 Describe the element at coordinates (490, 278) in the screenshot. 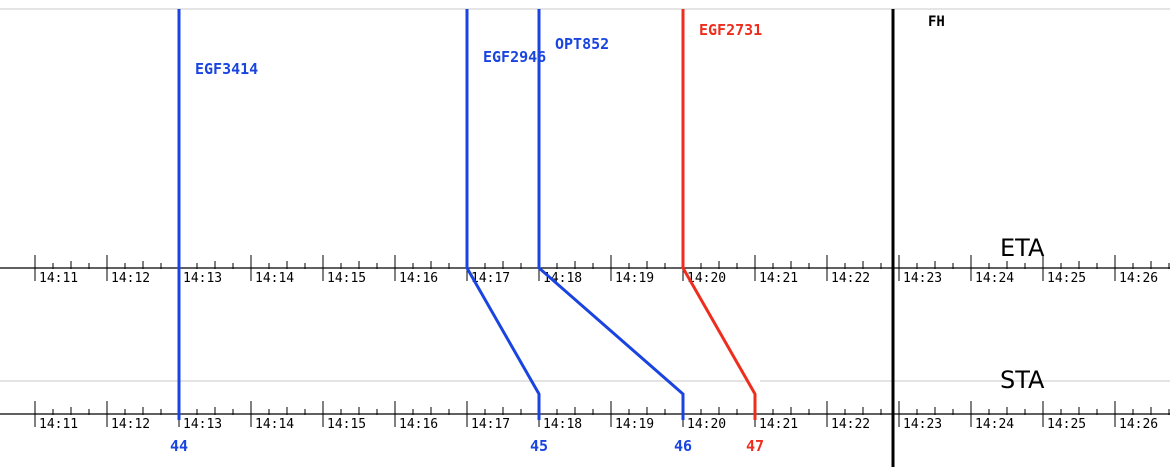

I see `eta-tick-label: 14:17` at that location.